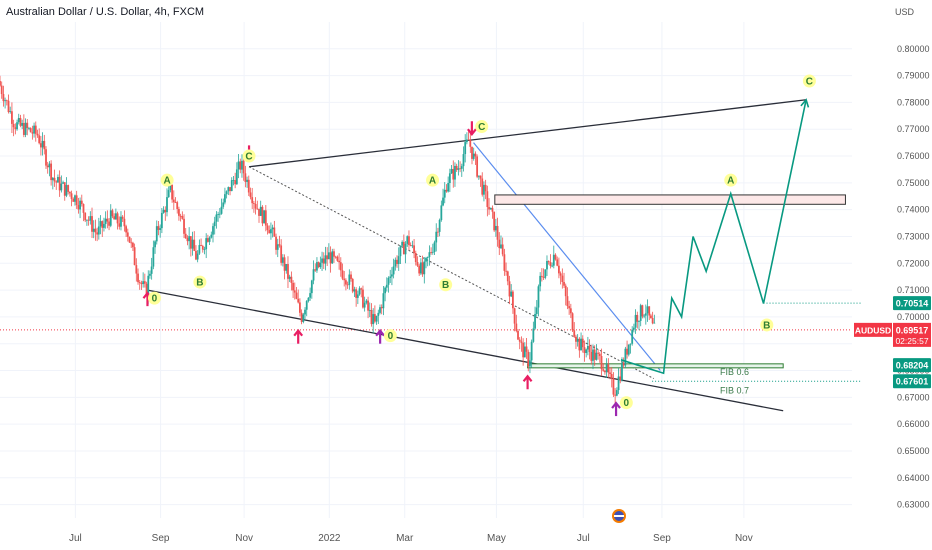 This screenshot has width=932, height=550. I want to click on price-label: 0.67601, so click(912, 381).